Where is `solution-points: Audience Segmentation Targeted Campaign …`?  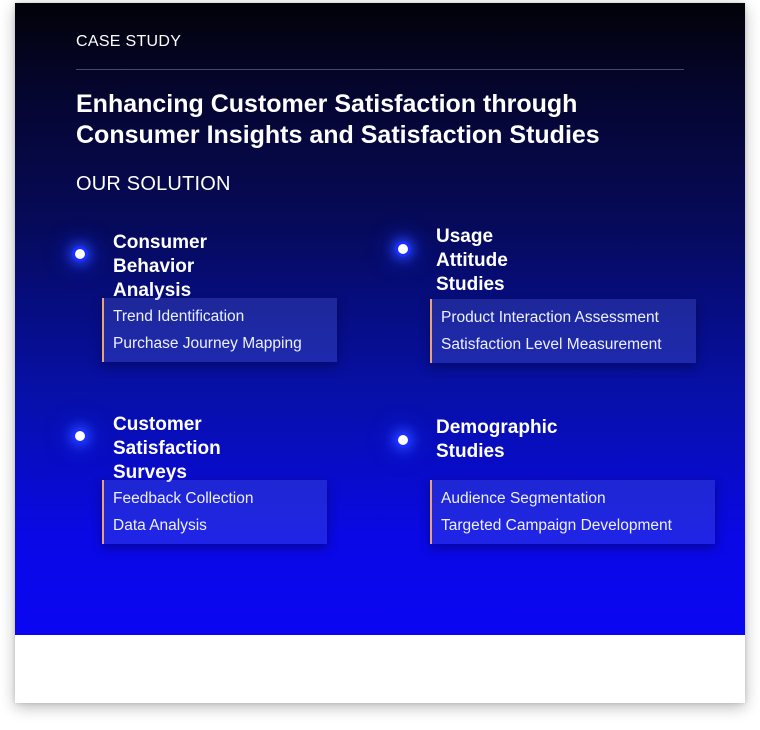 solution-points: Audience Segmentation Targeted Campaign … is located at coordinates (572, 512).